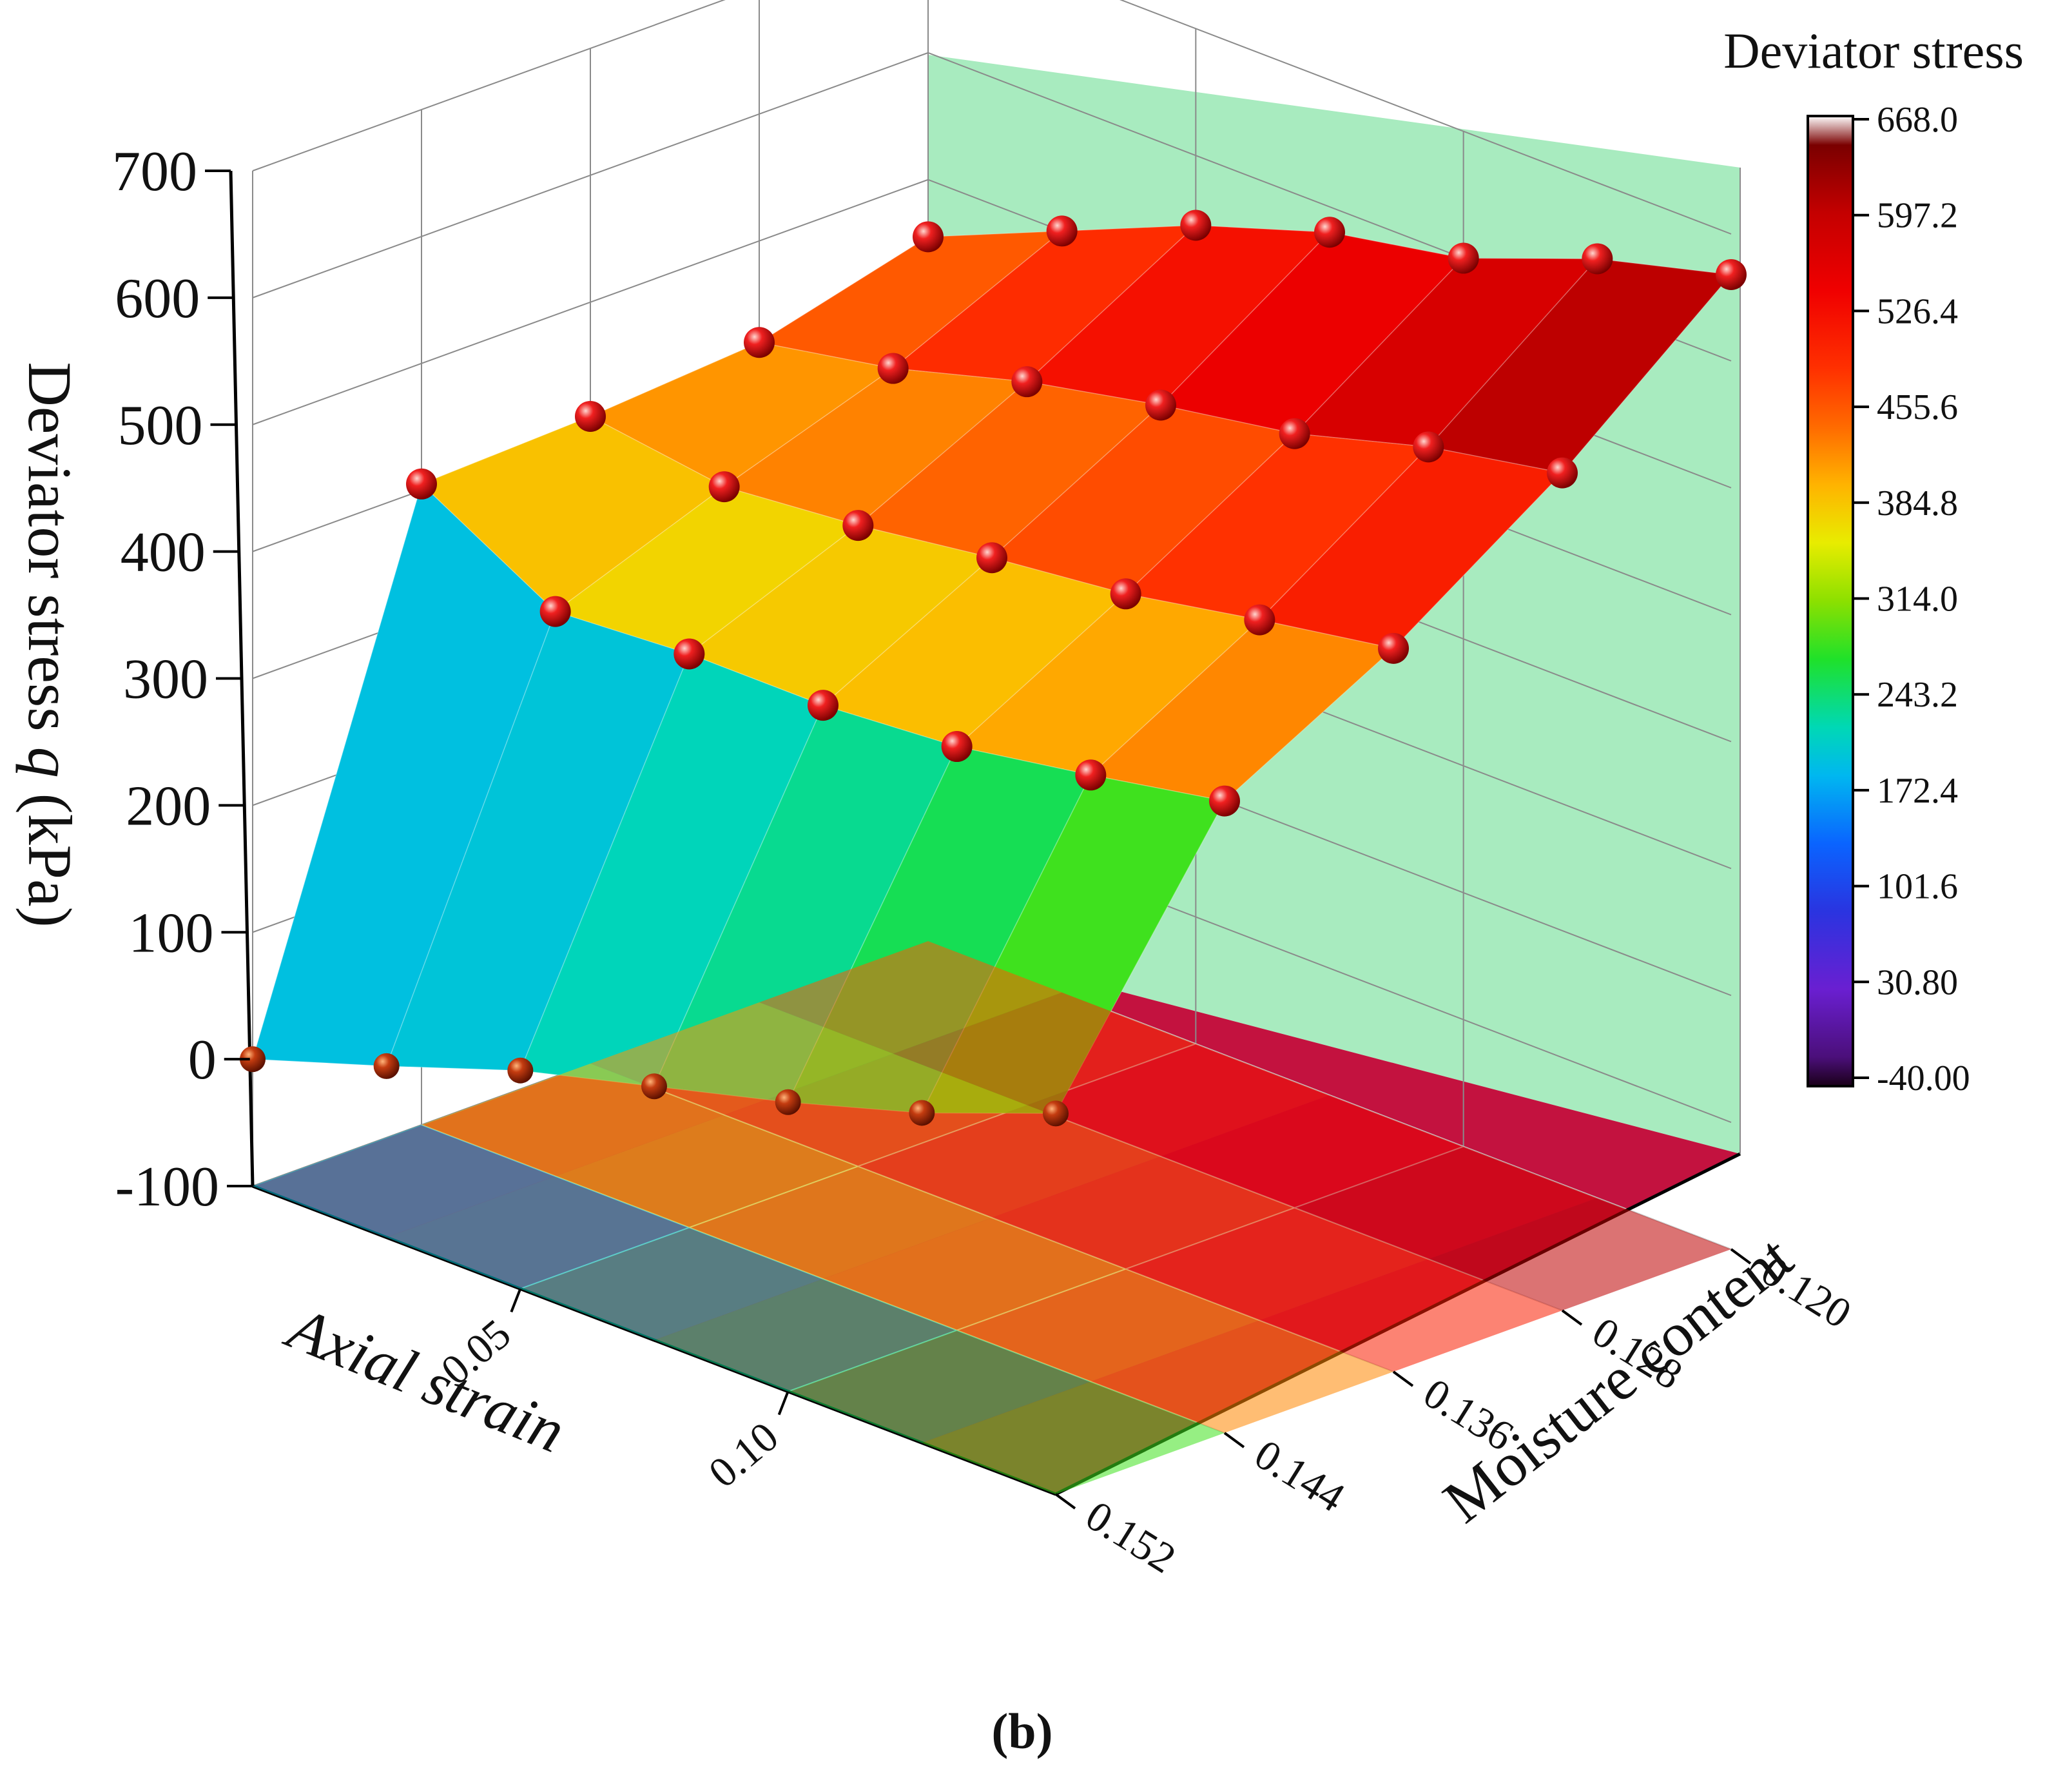  Describe the element at coordinates (1830, 601) in the screenshot. I see `colorbar-bar` at that location.